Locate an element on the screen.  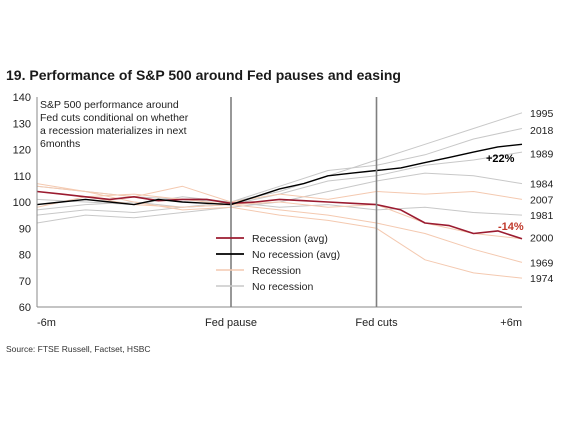
y-tick-label: 130 is located at coordinates (22, 124).